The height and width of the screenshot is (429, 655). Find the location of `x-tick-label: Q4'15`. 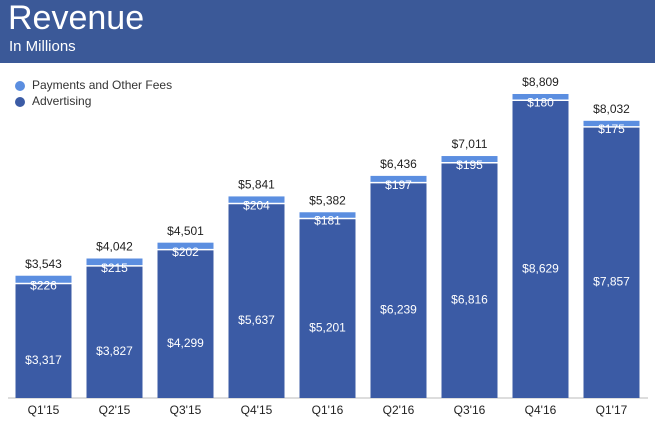

x-tick-label: Q4'15 is located at coordinates (257, 410).